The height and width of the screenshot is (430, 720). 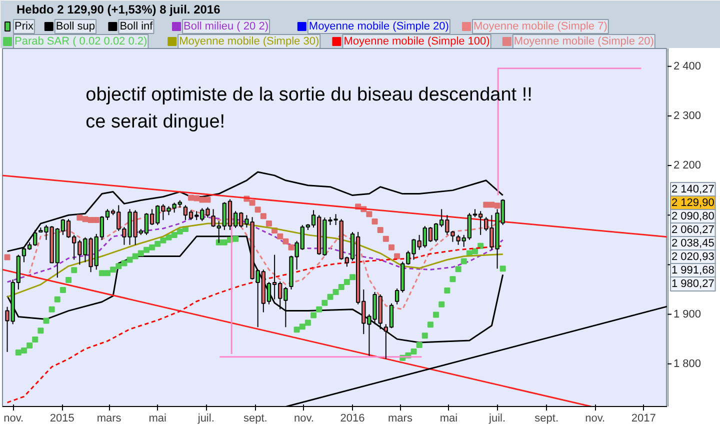 What do you see at coordinates (309, 95) in the screenshot?
I see `annotation: objectif optimiste de la sortie du biseau descendant !!` at bounding box center [309, 95].